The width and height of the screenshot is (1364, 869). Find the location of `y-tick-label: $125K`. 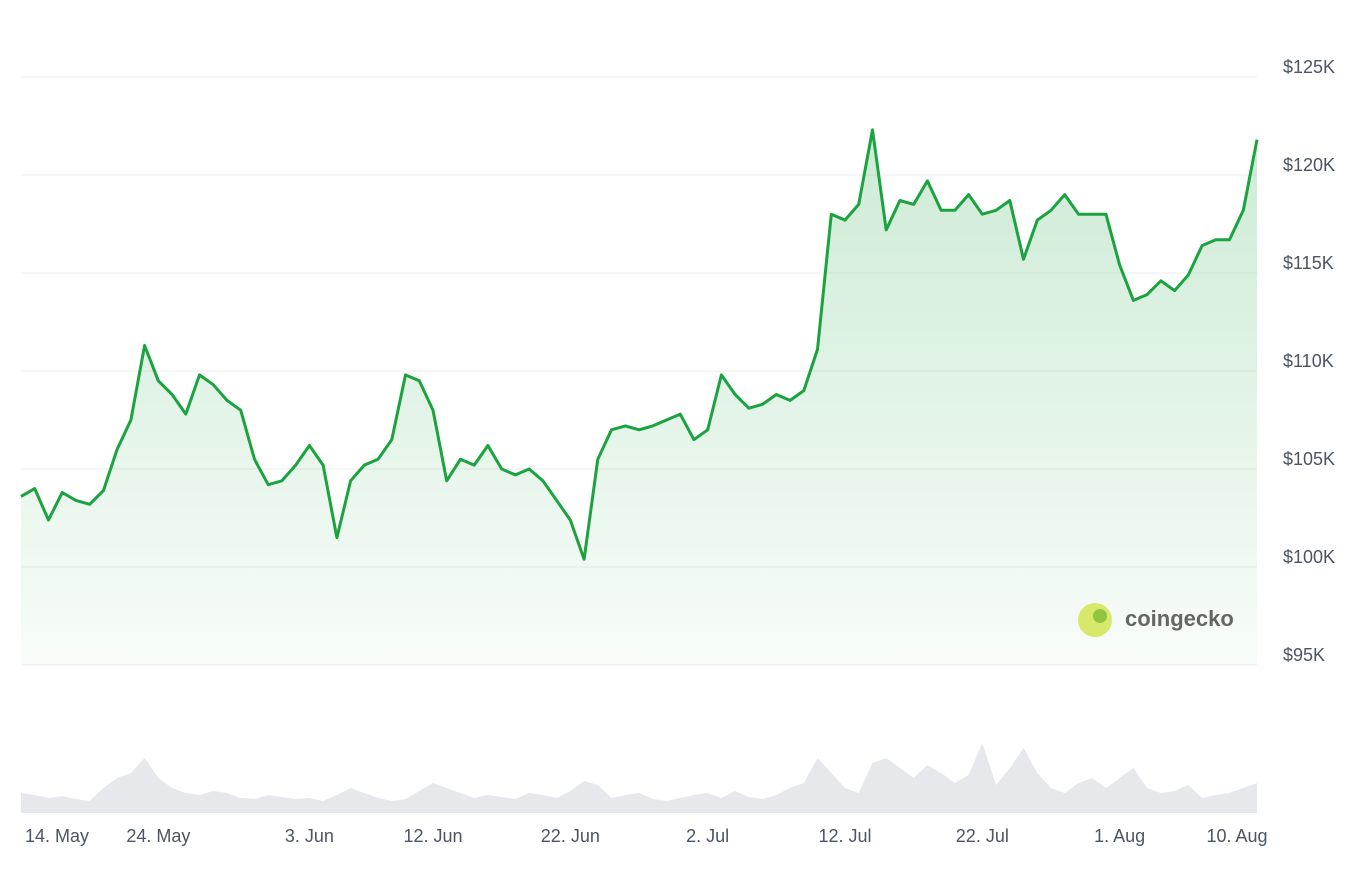

y-tick-label: $125K is located at coordinates (1309, 67).